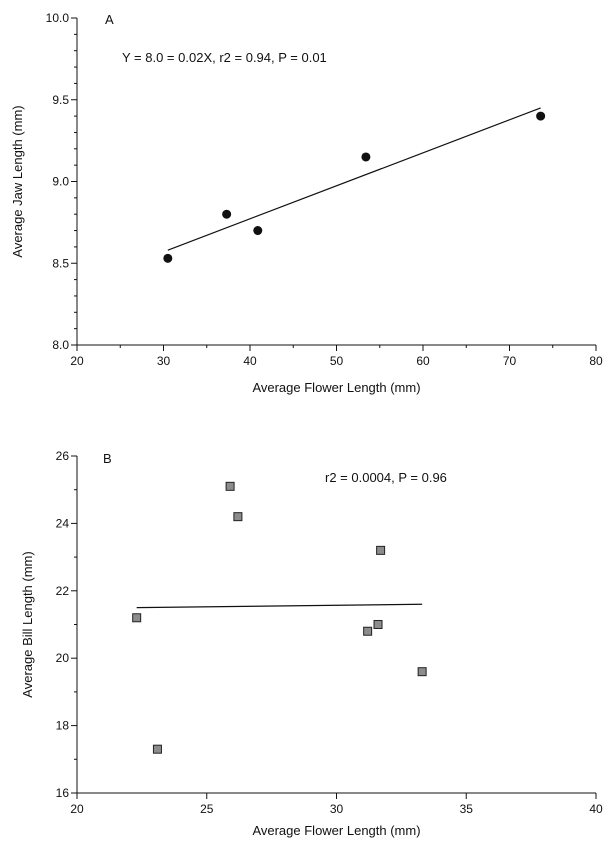 This screenshot has width=606, height=842. What do you see at coordinates (354, 179) in the screenshot?
I see `panel-a-fit-line` at bounding box center [354, 179].